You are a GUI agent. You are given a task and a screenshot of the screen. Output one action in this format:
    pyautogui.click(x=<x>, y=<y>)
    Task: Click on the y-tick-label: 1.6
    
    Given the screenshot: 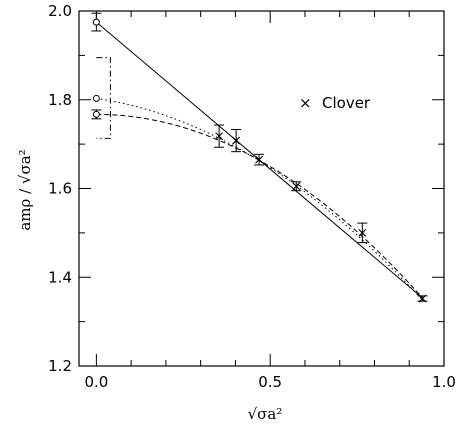 What is the action you would take?
    pyautogui.click(x=60, y=189)
    